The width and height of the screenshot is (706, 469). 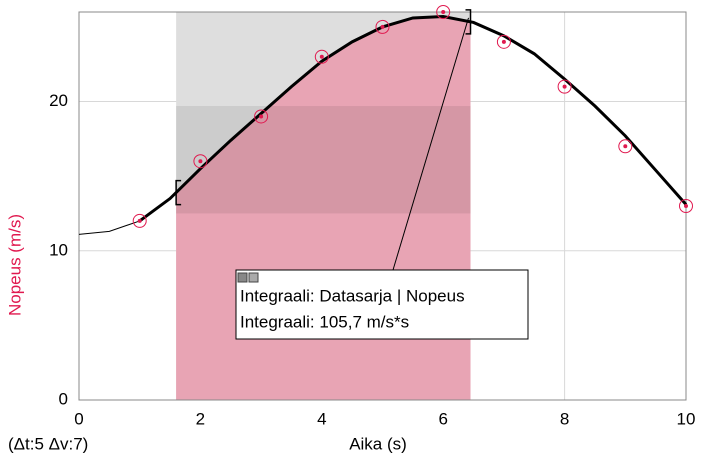 What do you see at coordinates (686, 418) in the screenshot?
I see `x-tick-label: 10` at bounding box center [686, 418].